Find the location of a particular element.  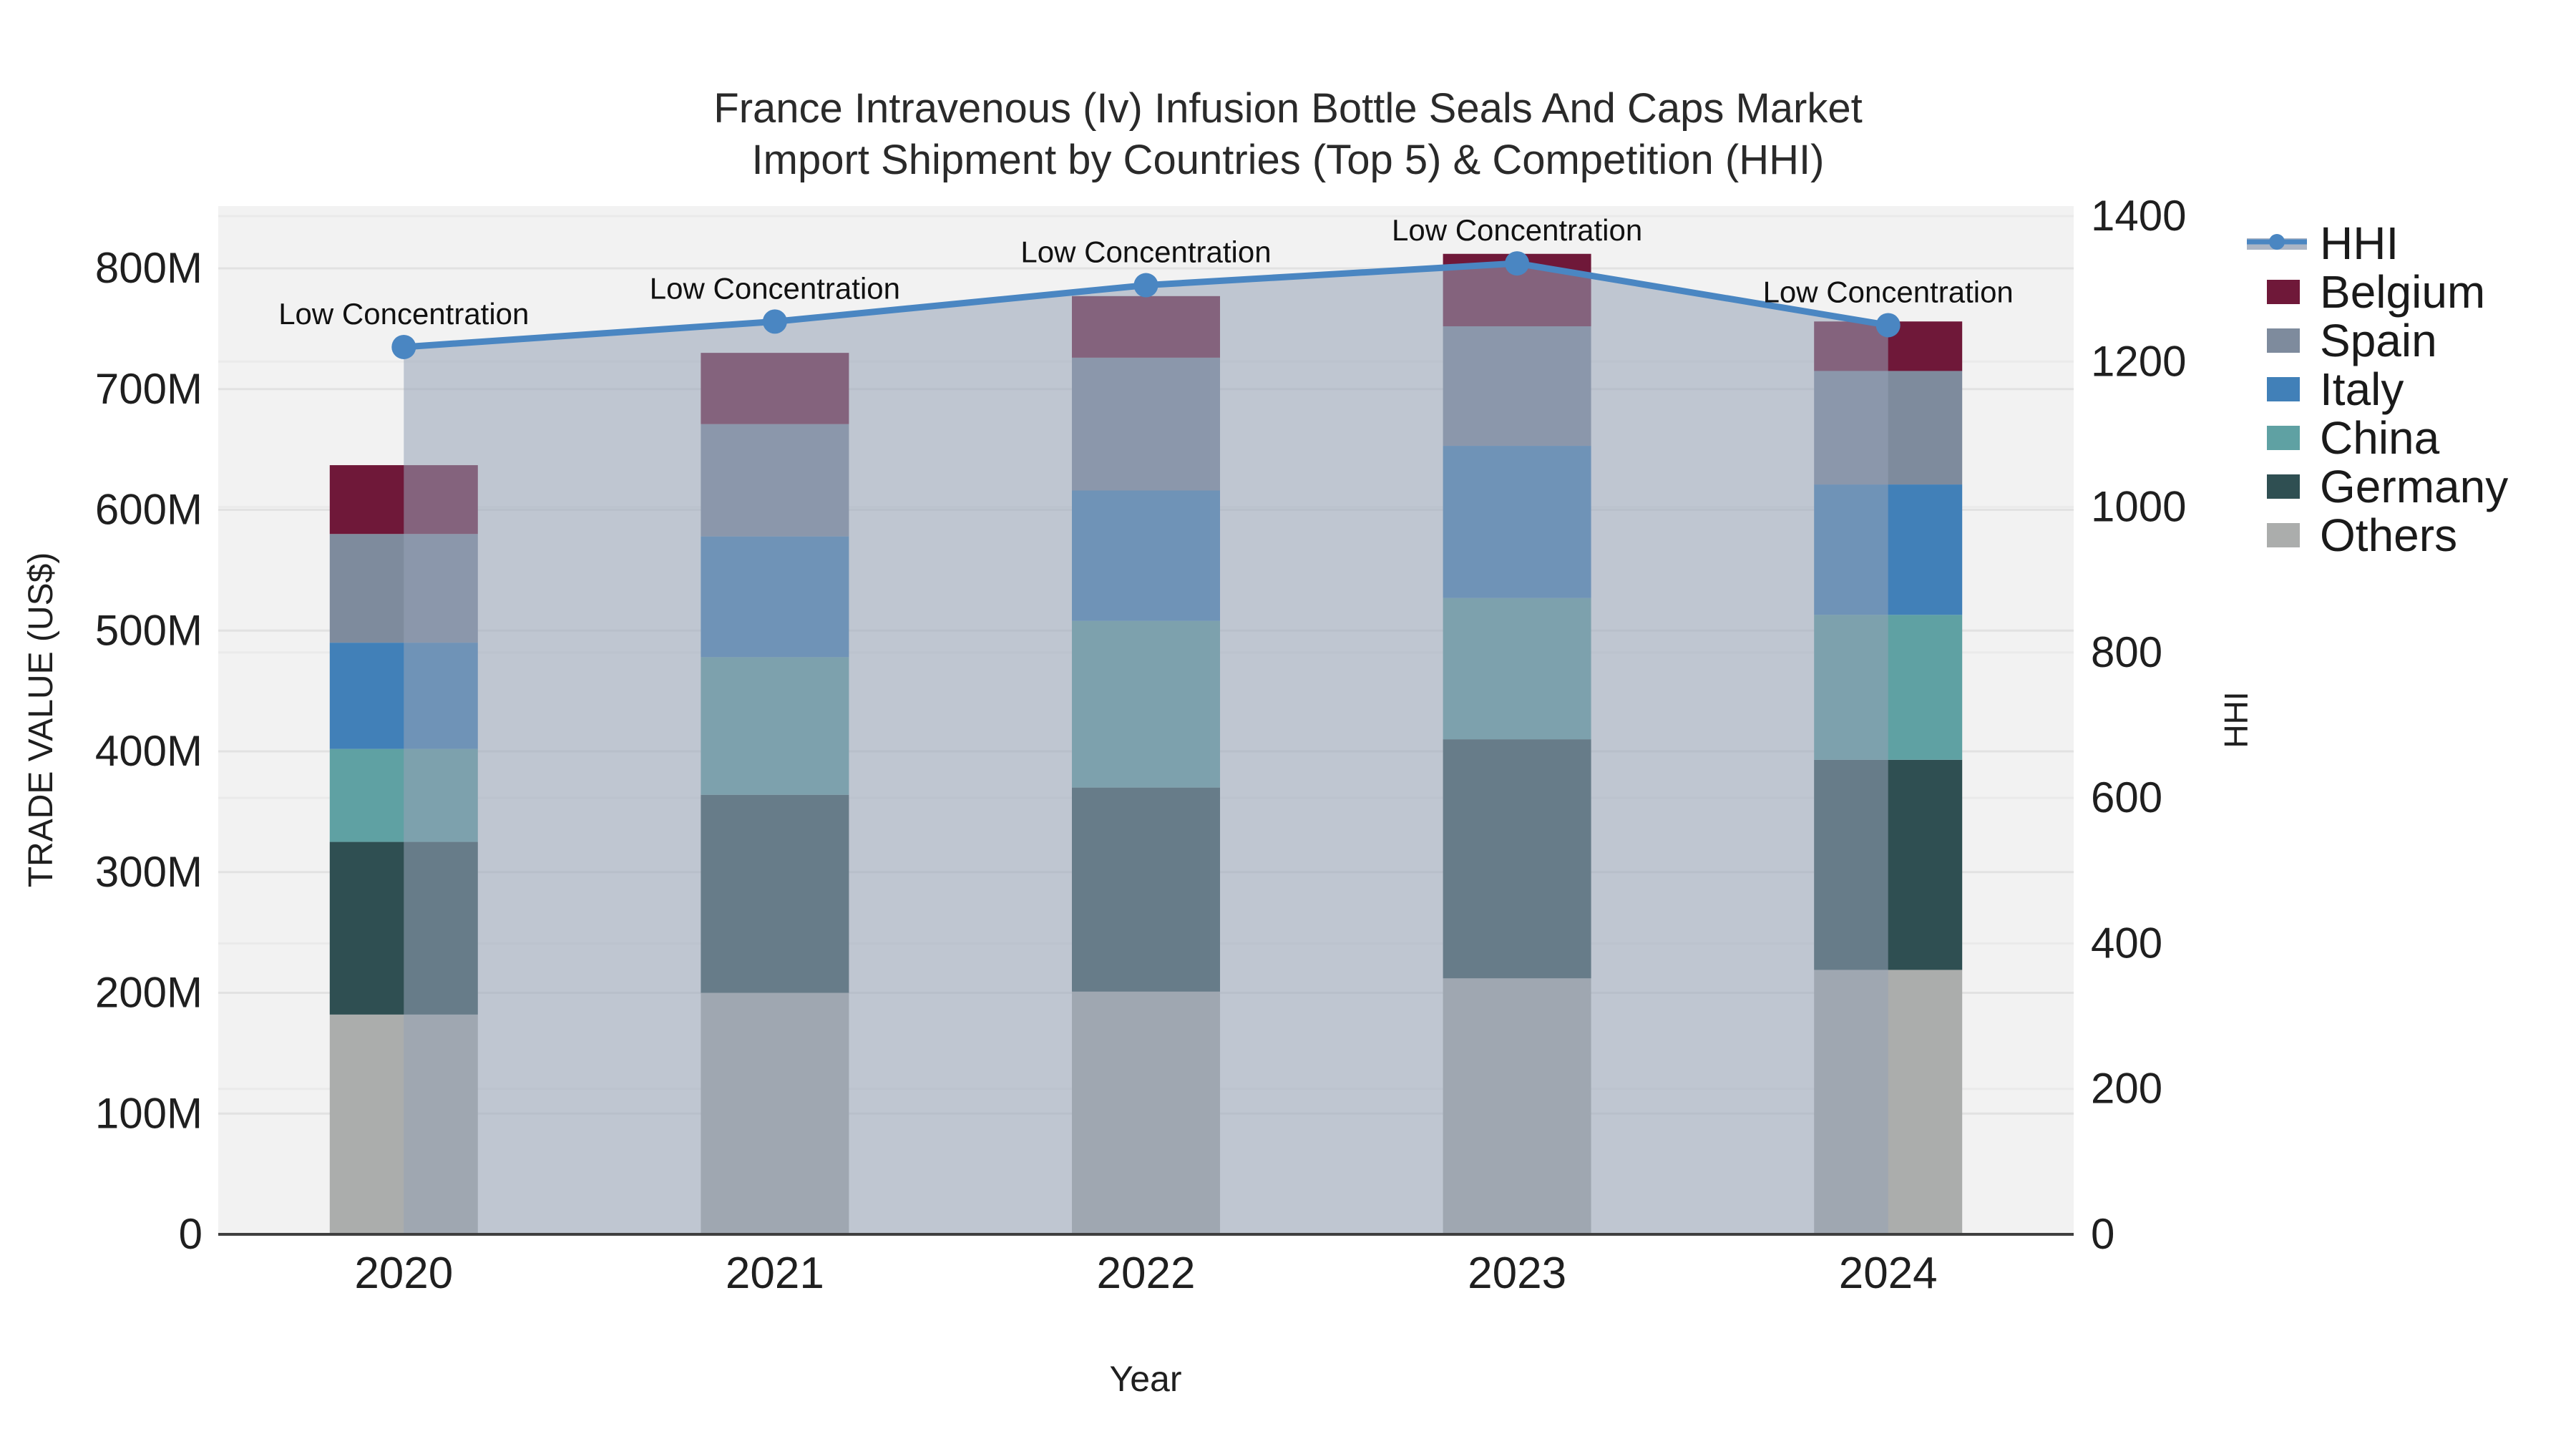

belgium-swatch-icon is located at coordinates (2283, 292).